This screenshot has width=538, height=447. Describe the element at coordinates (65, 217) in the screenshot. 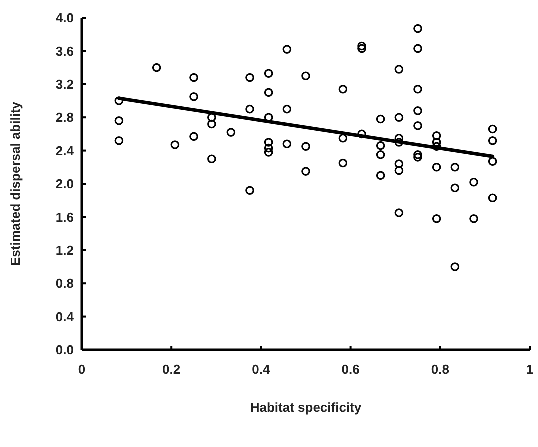

I see `y-tick-label: 1.6` at that location.